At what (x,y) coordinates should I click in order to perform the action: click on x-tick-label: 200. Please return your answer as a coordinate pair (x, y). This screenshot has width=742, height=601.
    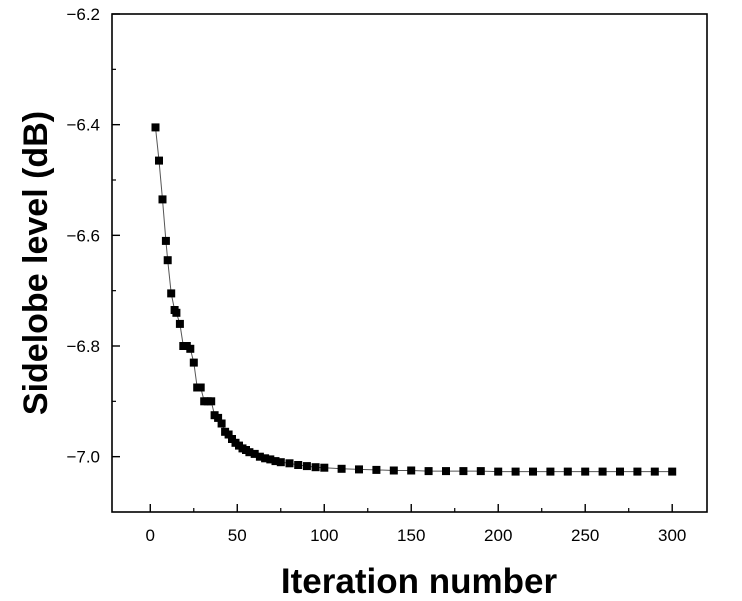
    Looking at the image, I should click on (498, 535).